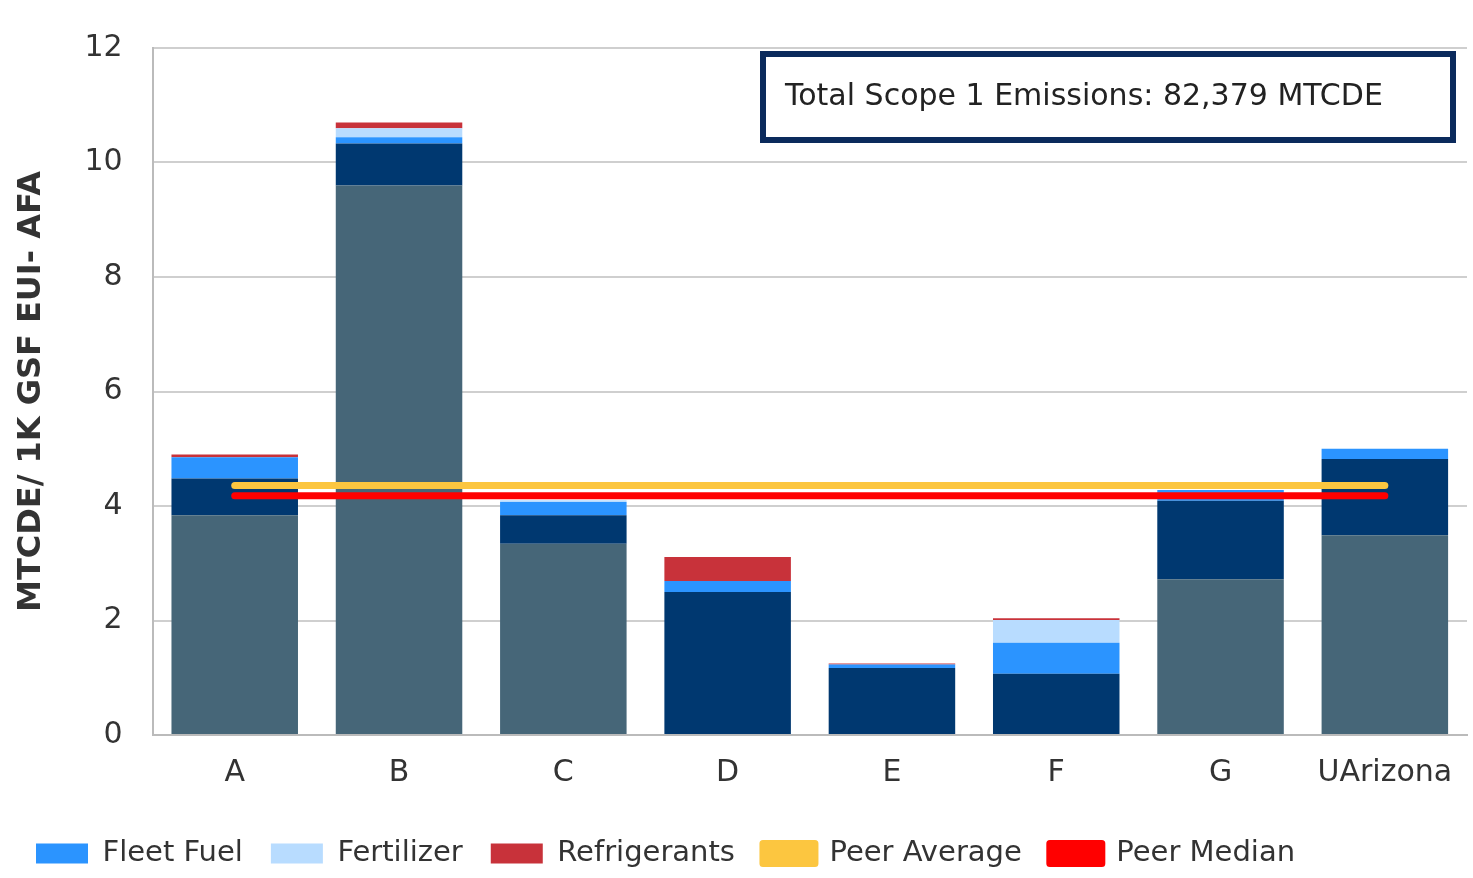 The image size is (1473, 878). What do you see at coordinates (113, 274) in the screenshot?
I see `y-tick-label: 8` at bounding box center [113, 274].